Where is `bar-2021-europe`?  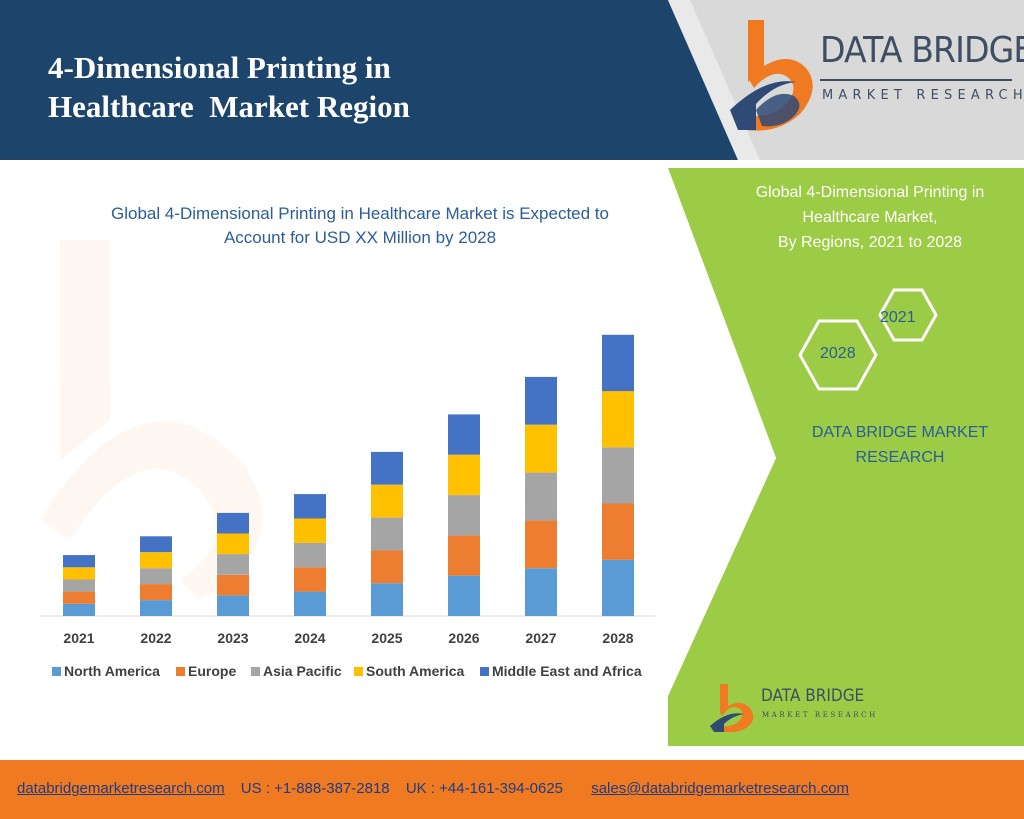 bar-2021-europe is located at coordinates (79, 597).